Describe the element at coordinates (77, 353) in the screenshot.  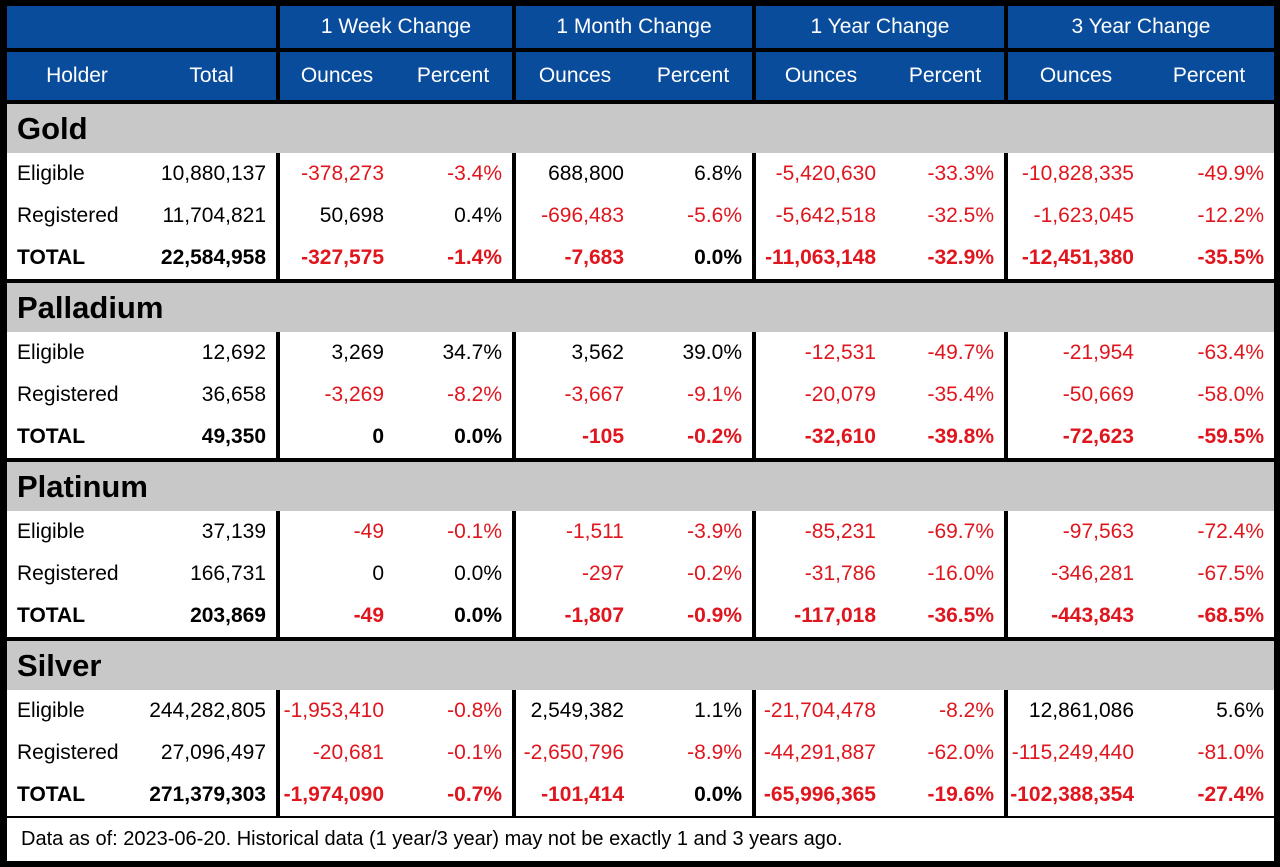
I see `holder-cell: Eligible` at that location.